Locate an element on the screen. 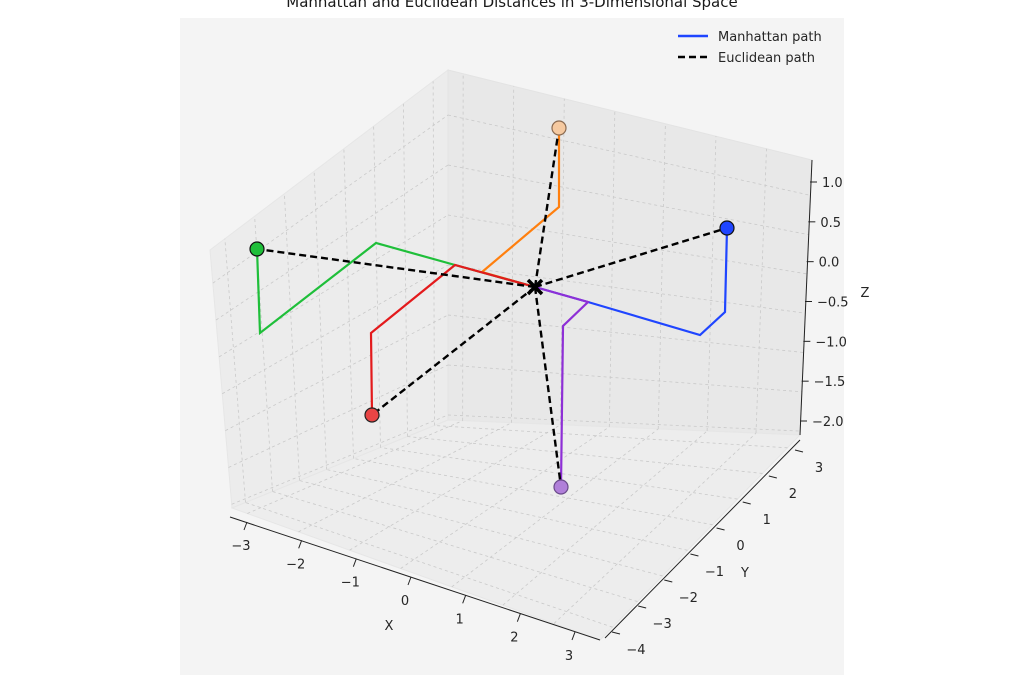 This screenshot has height=675, width=1024. x-tick-label: −2 is located at coordinates (295, 564).